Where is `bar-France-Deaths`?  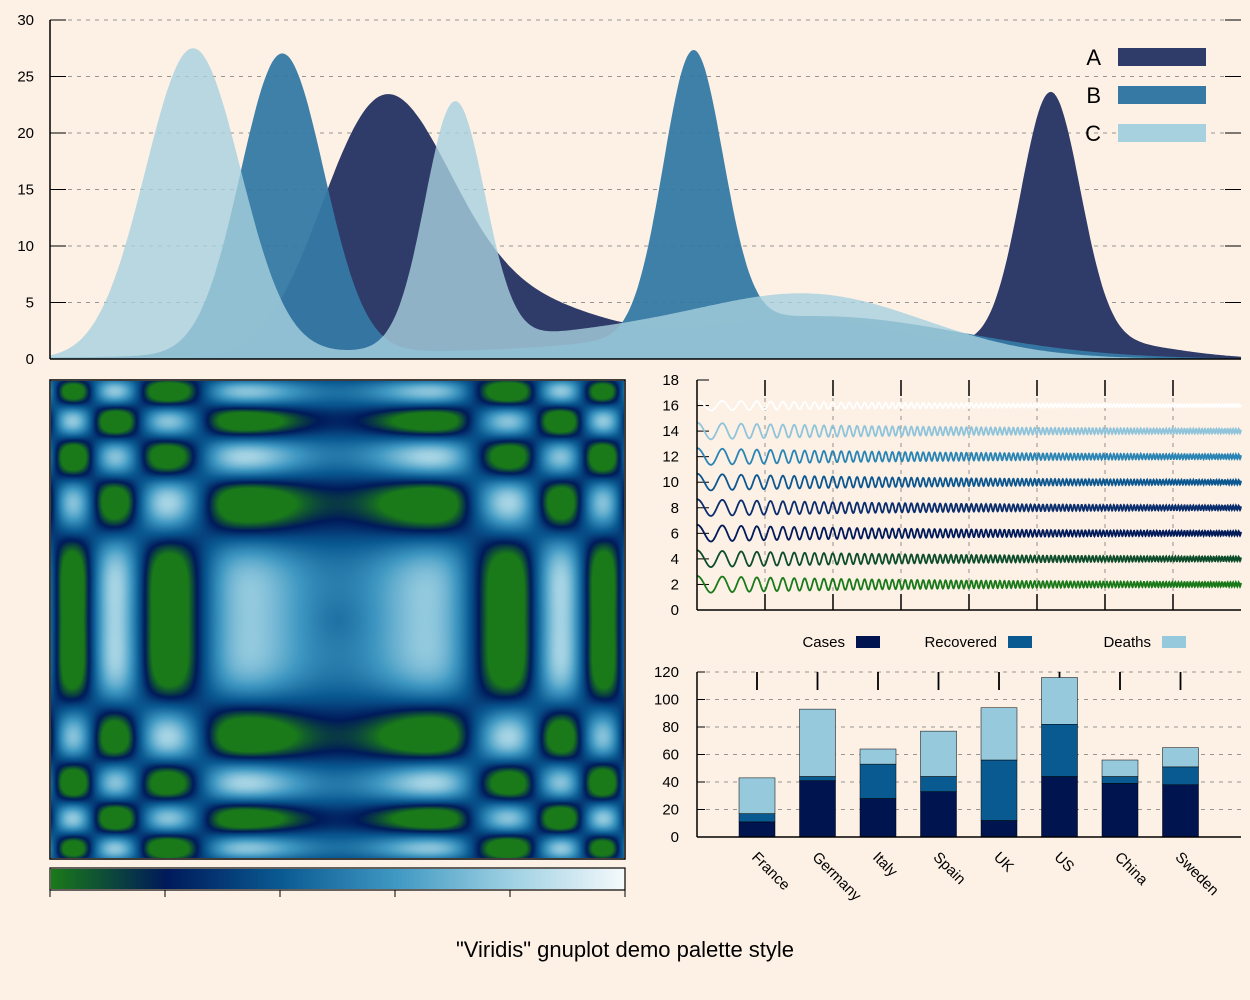 bar-France-Deaths is located at coordinates (757, 795).